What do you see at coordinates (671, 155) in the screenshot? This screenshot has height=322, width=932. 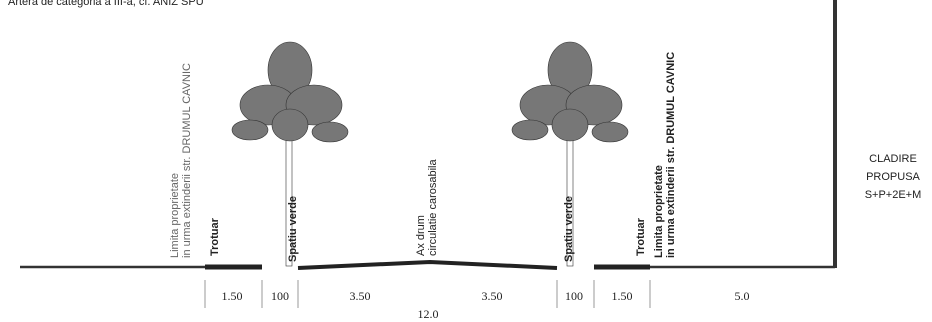 I see `right-limit-line-2: in urma extinderii str. DRUMUL CAVNIC` at bounding box center [671, 155].